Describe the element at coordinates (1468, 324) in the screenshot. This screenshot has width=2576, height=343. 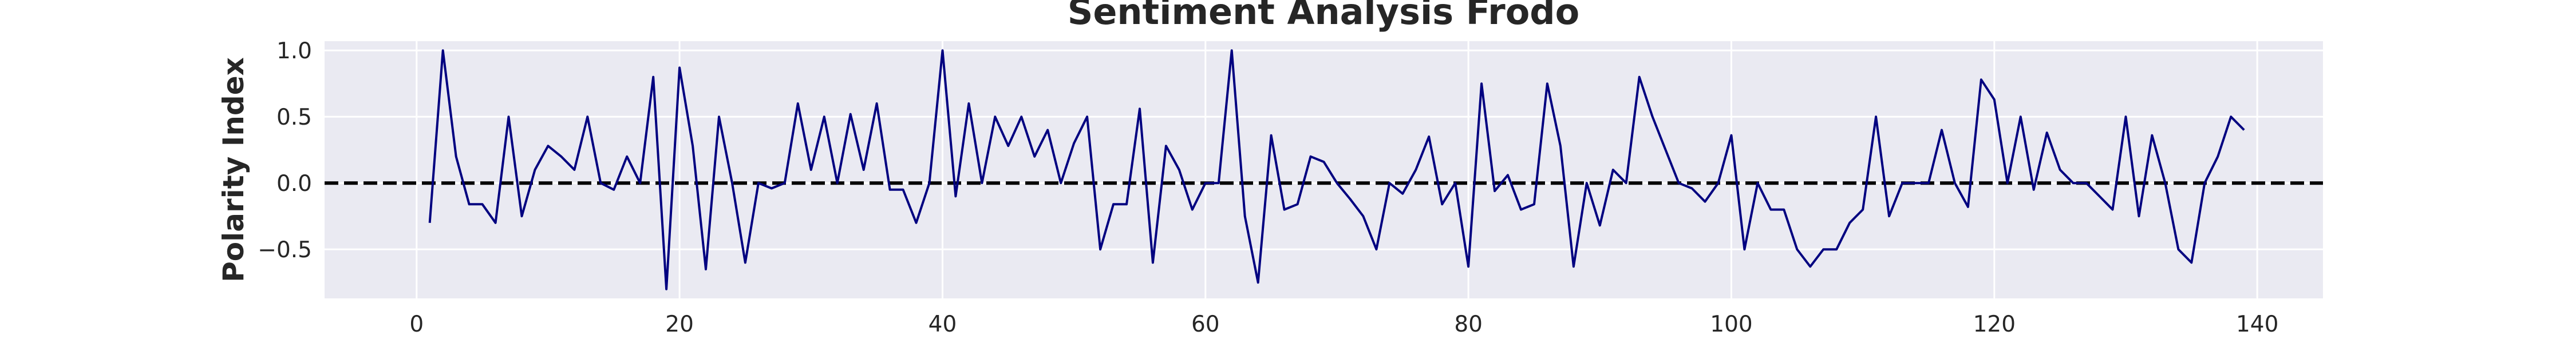
I see `x-tick-label: 80` at that location.